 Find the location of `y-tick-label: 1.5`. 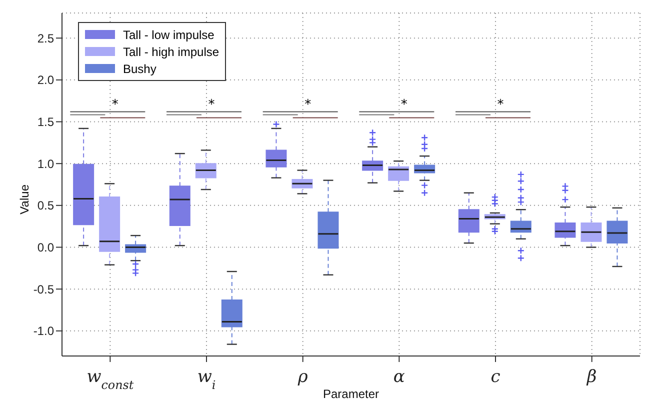

y-tick-label: 1.5 is located at coordinates (45, 122).